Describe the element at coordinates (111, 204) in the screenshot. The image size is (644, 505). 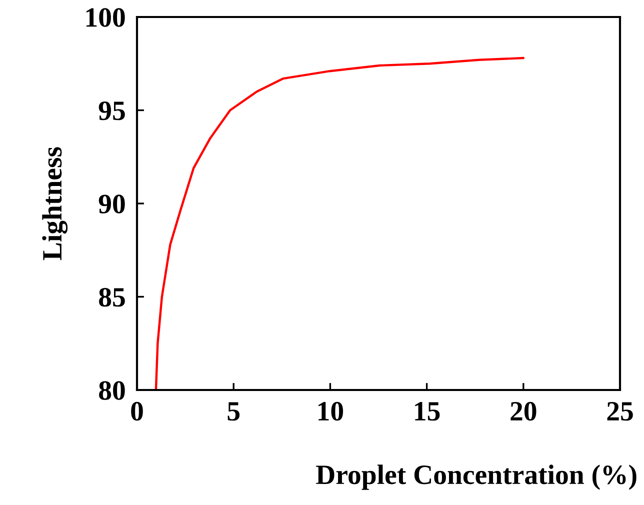
I see `y-tick-label: 90` at that location.